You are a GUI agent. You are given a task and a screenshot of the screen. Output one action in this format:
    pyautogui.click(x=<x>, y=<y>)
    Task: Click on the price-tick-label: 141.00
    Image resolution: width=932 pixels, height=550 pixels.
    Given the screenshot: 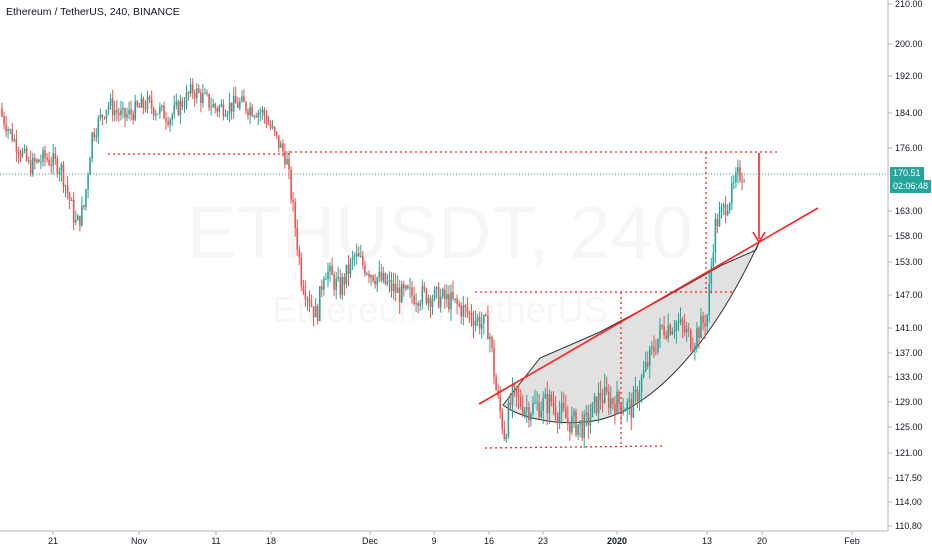 What is the action you would take?
    pyautogui.click(x=909, y=328)
    